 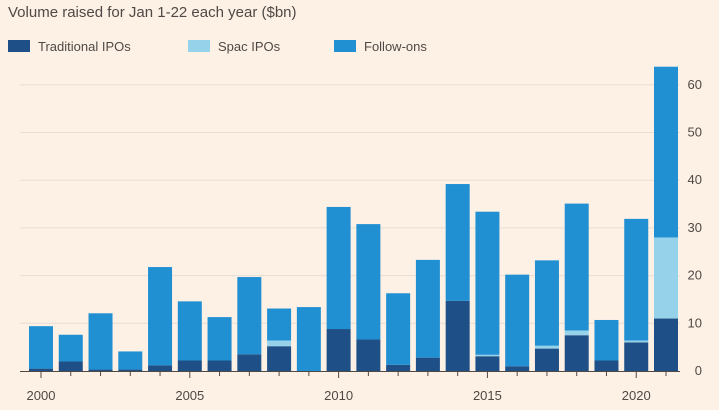 I want to click on bar-traditional-ipos-2016, so click(x=517, y=368).